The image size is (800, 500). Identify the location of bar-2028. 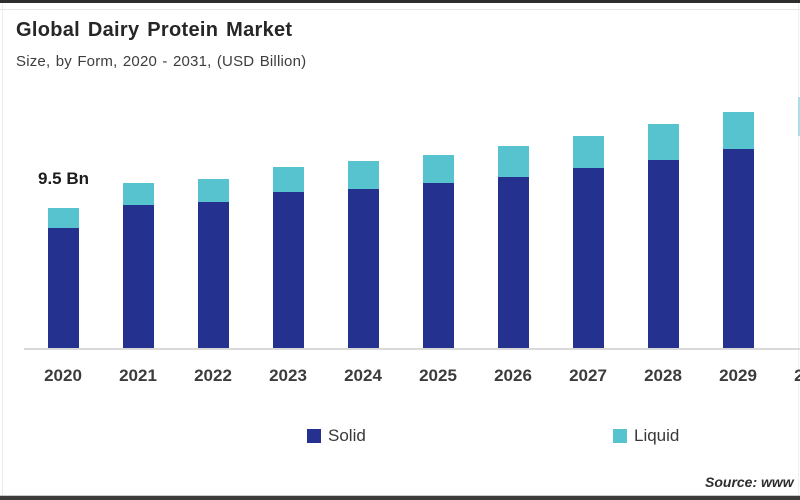
(663, 236).